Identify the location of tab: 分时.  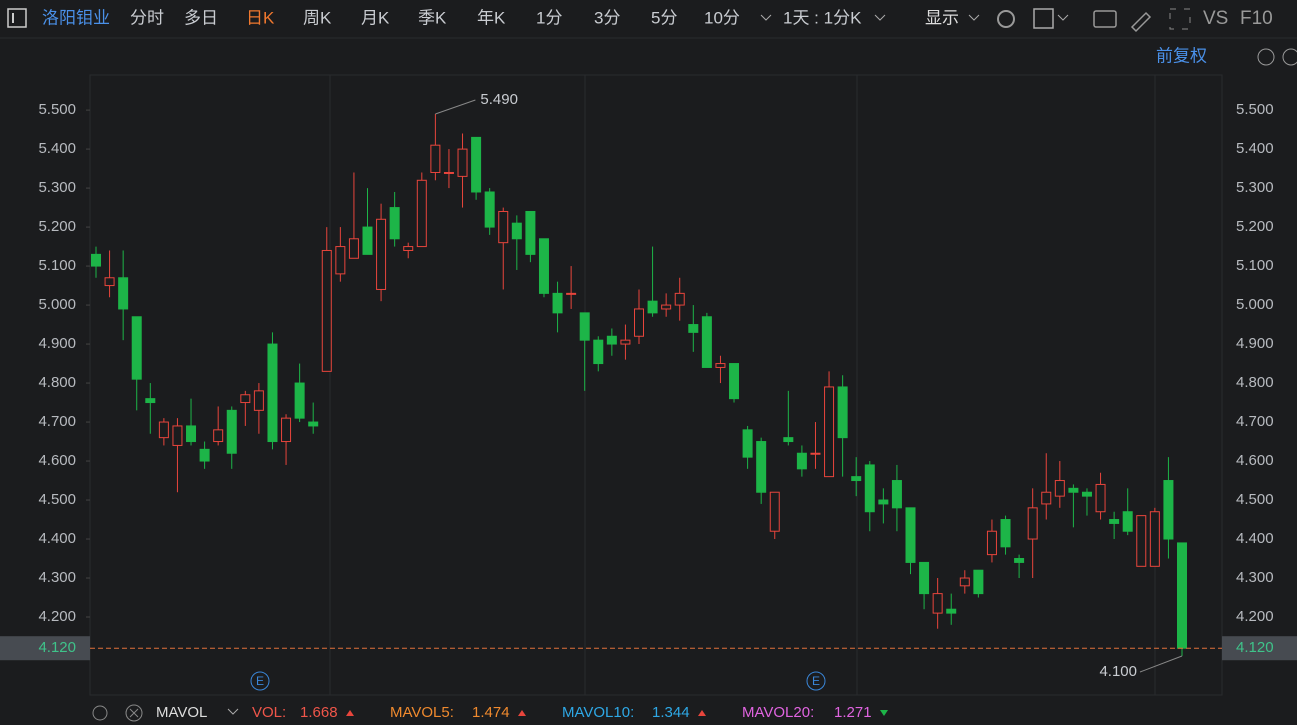
(147, 17).